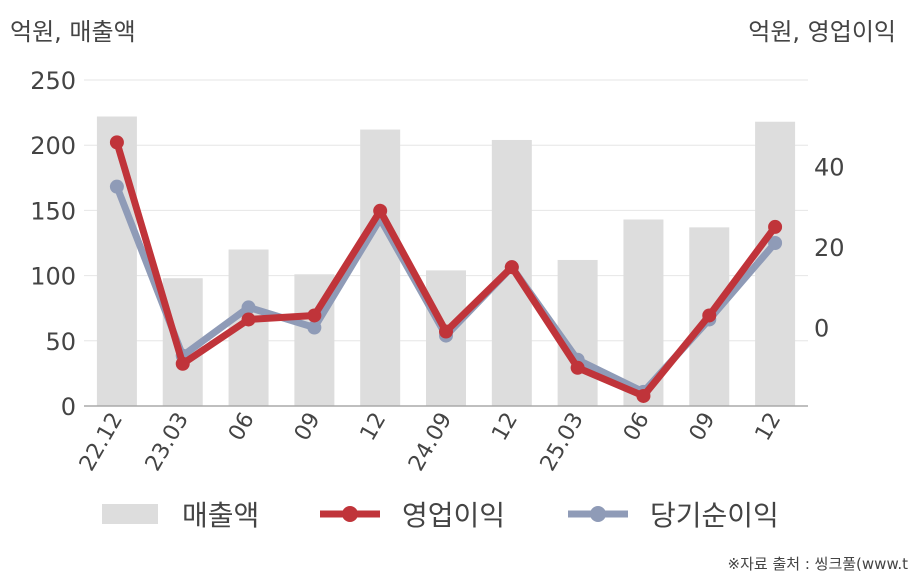  I want to click on left-y-tick-label: 0, so click(68, 407).